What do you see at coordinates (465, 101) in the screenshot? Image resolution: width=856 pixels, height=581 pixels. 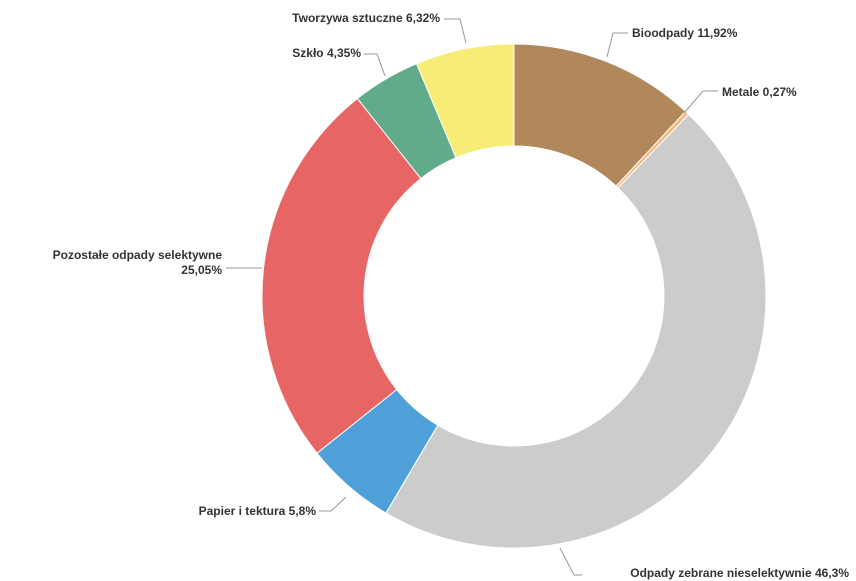 I see `slice-tworzywa-sztuczne` at bounding box center [465, 101].